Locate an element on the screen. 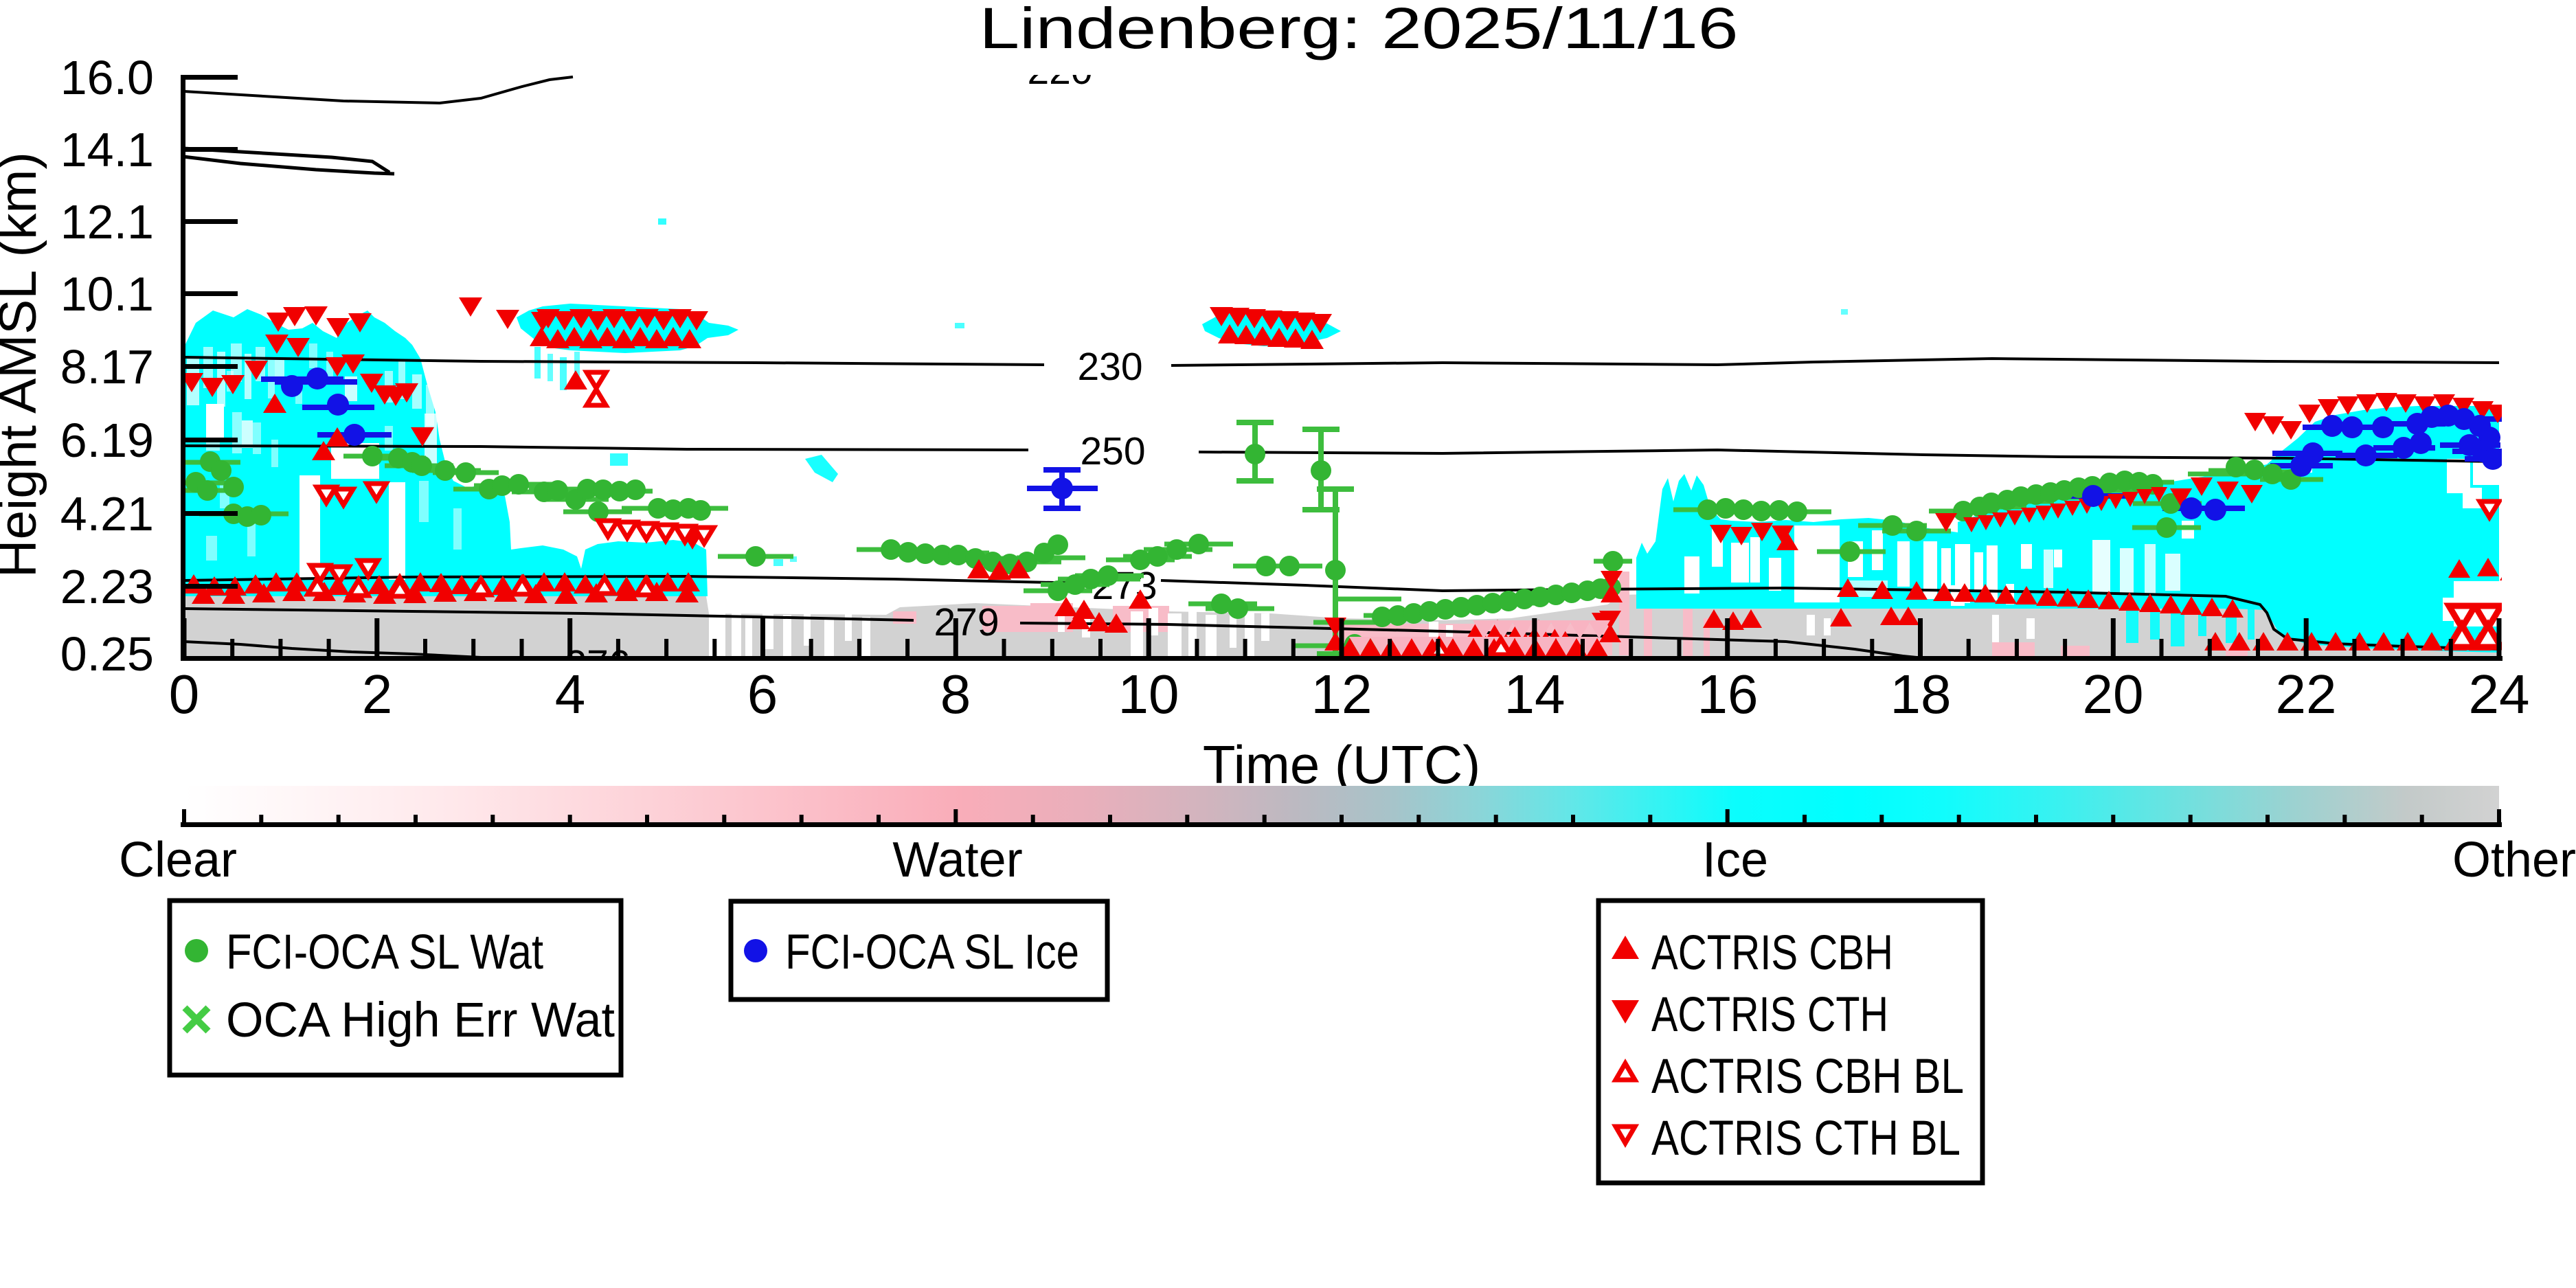  svg-text: 16.0 is located at coordinates (107, 77).